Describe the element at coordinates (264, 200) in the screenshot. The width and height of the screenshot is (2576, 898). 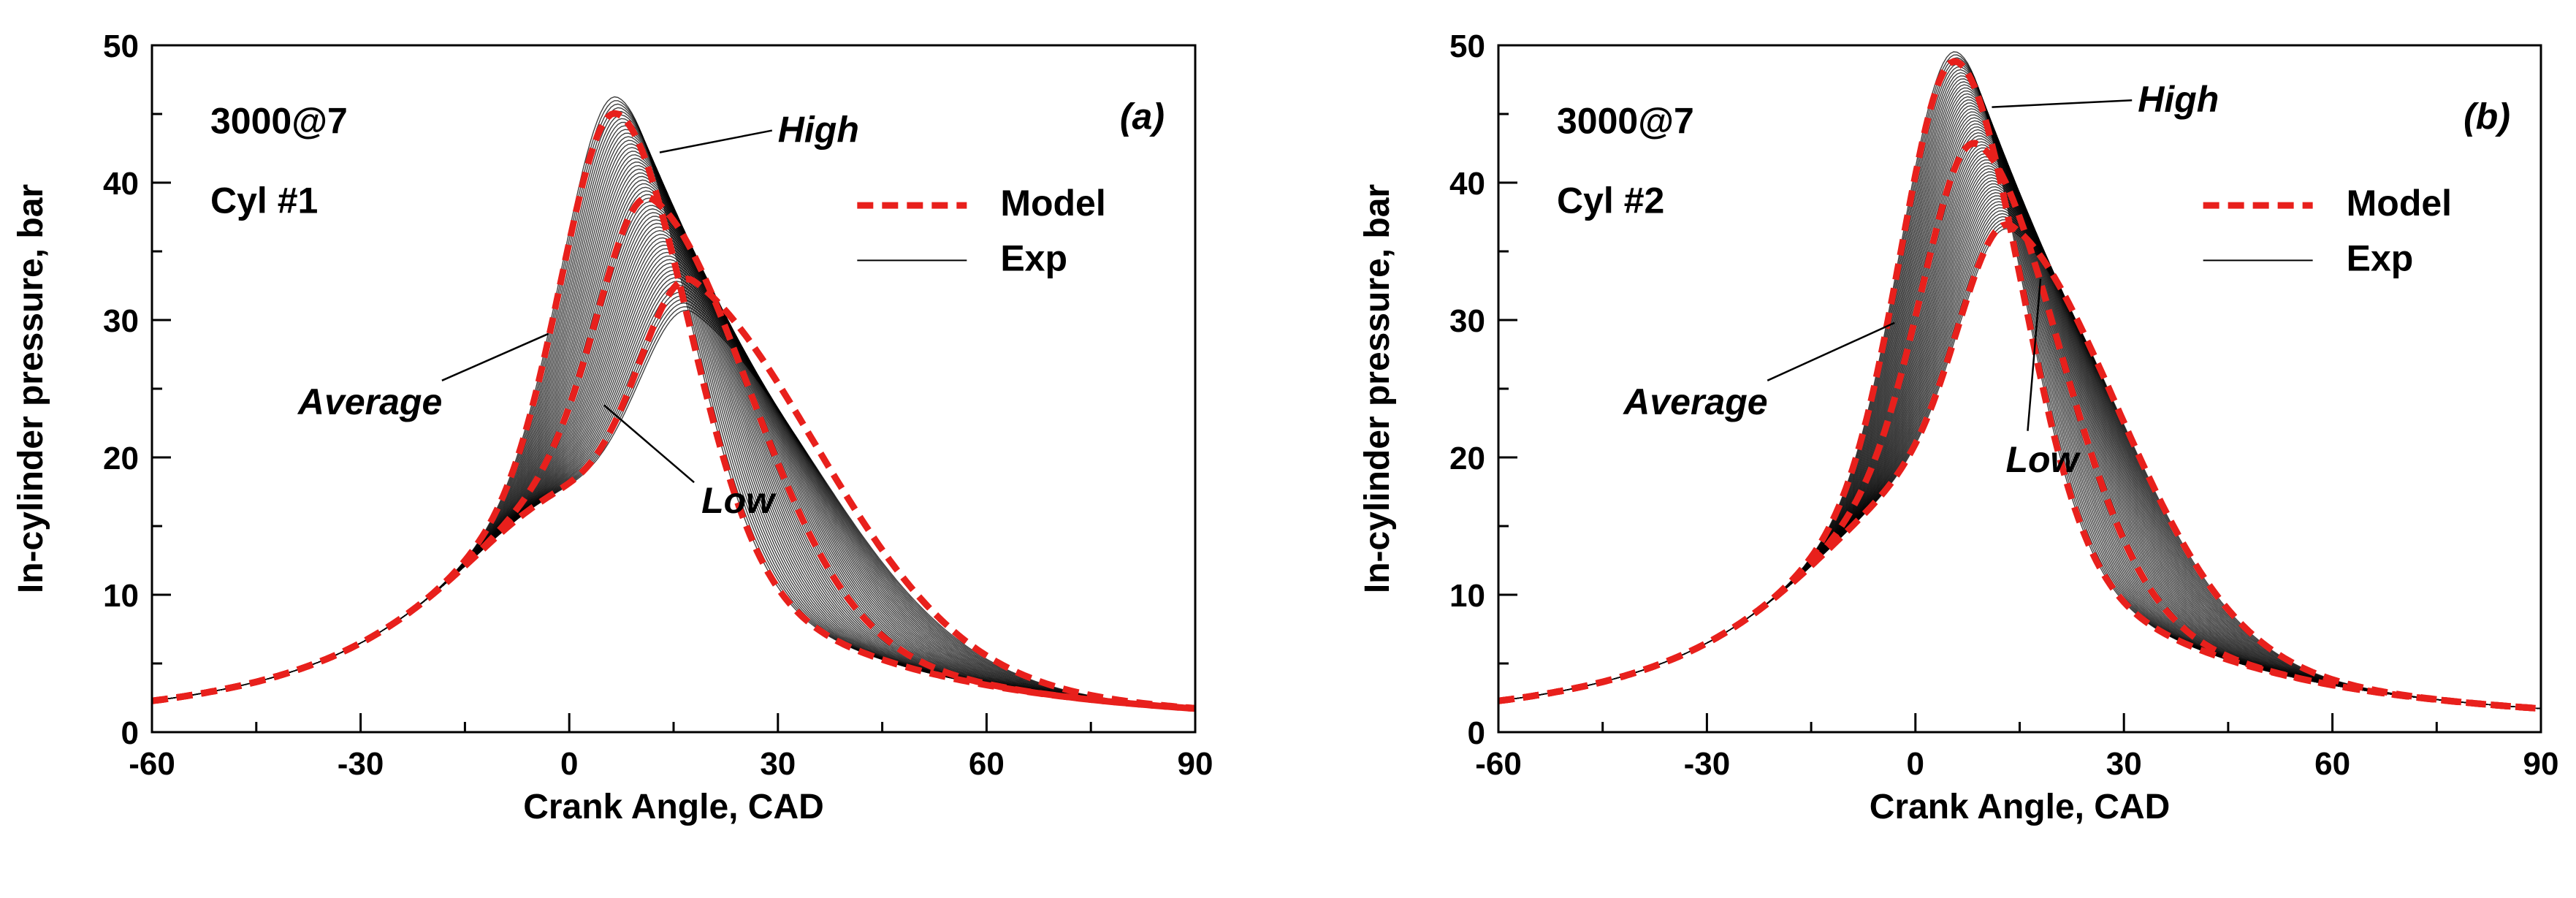
I see `cylinder-label: Cyl #1` at that location.